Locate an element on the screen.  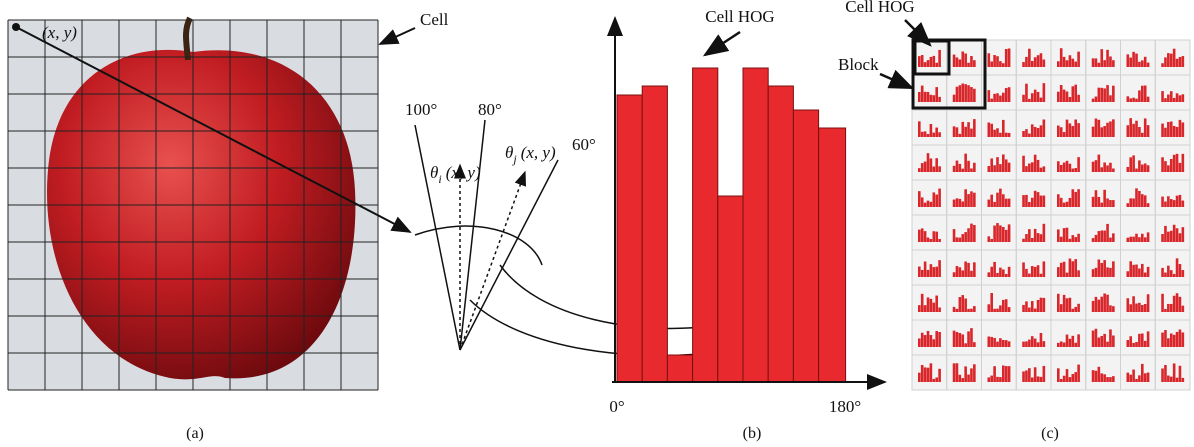
angle-label: 80° is located at coordinates (490, 109).